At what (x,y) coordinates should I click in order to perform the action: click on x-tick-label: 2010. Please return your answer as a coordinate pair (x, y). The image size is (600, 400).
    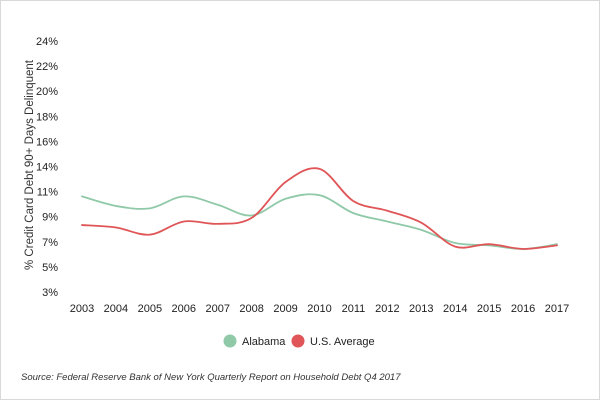
    Looking at the image, I should click on (319, 309).